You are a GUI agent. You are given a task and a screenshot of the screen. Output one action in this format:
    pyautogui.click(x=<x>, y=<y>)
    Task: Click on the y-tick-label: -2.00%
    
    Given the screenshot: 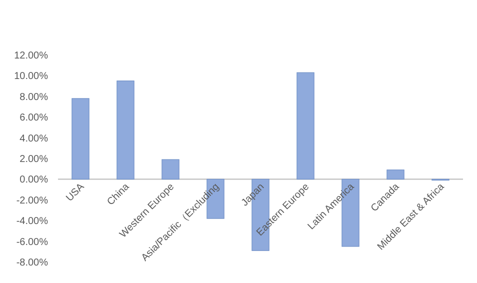 What is the action you would take?
    pyautogui.click(x=32, y=200)
    